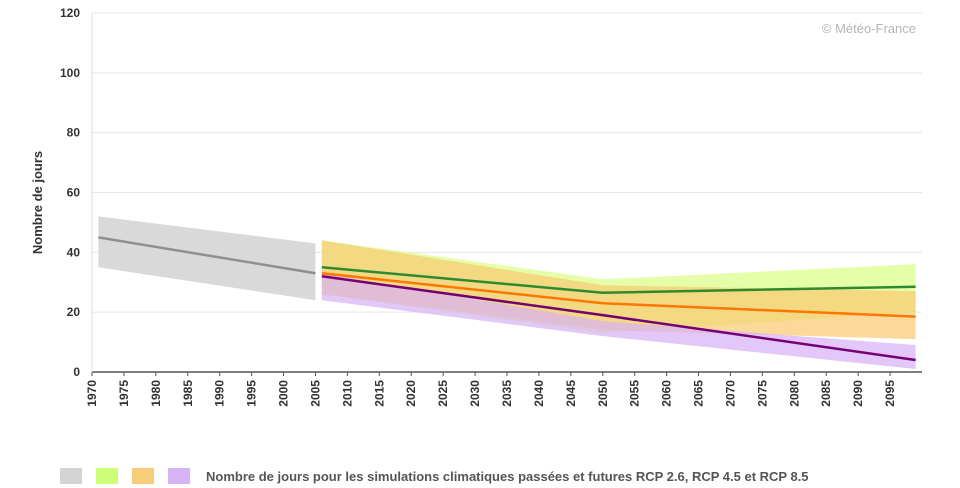 The height and width of the screenshot is (488, 960). Describe the element at coordinates (347, 393) in the screenshot. I see `x-tick-label: 2010` at that location.